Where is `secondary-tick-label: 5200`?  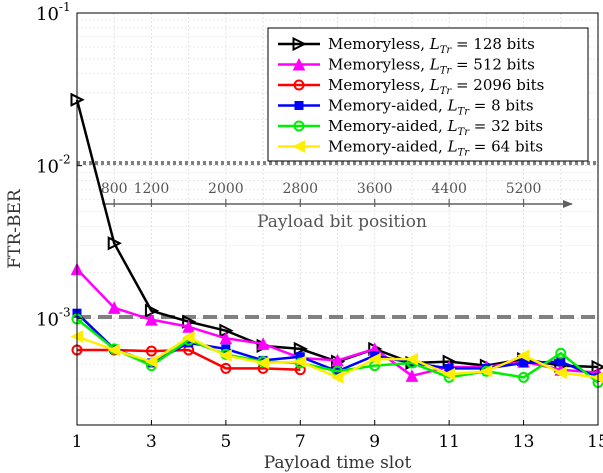 secondary-tick-label: 5200 is located at coordinates (524, 189).